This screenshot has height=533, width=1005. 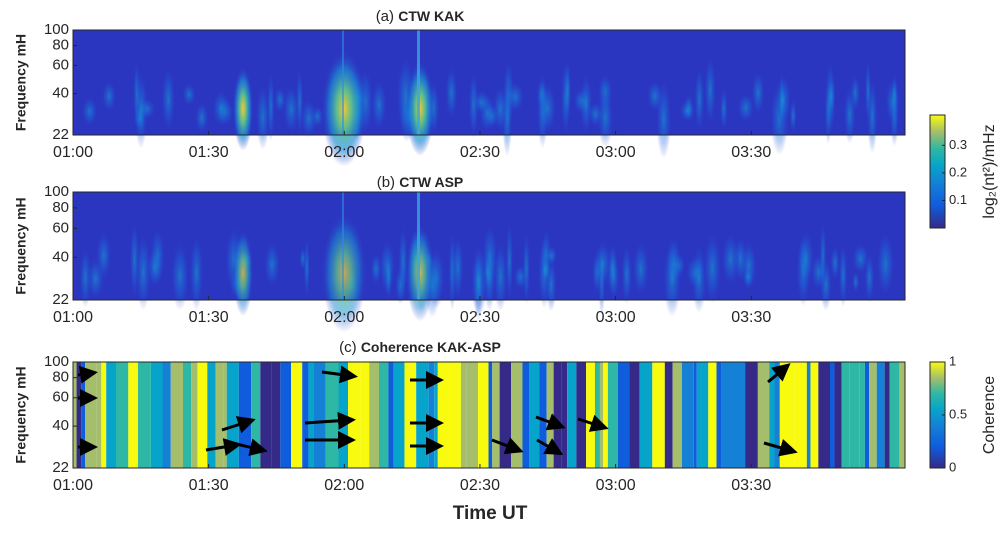 I want to click on y-tick-label: 80, so click(x=60, y=44).